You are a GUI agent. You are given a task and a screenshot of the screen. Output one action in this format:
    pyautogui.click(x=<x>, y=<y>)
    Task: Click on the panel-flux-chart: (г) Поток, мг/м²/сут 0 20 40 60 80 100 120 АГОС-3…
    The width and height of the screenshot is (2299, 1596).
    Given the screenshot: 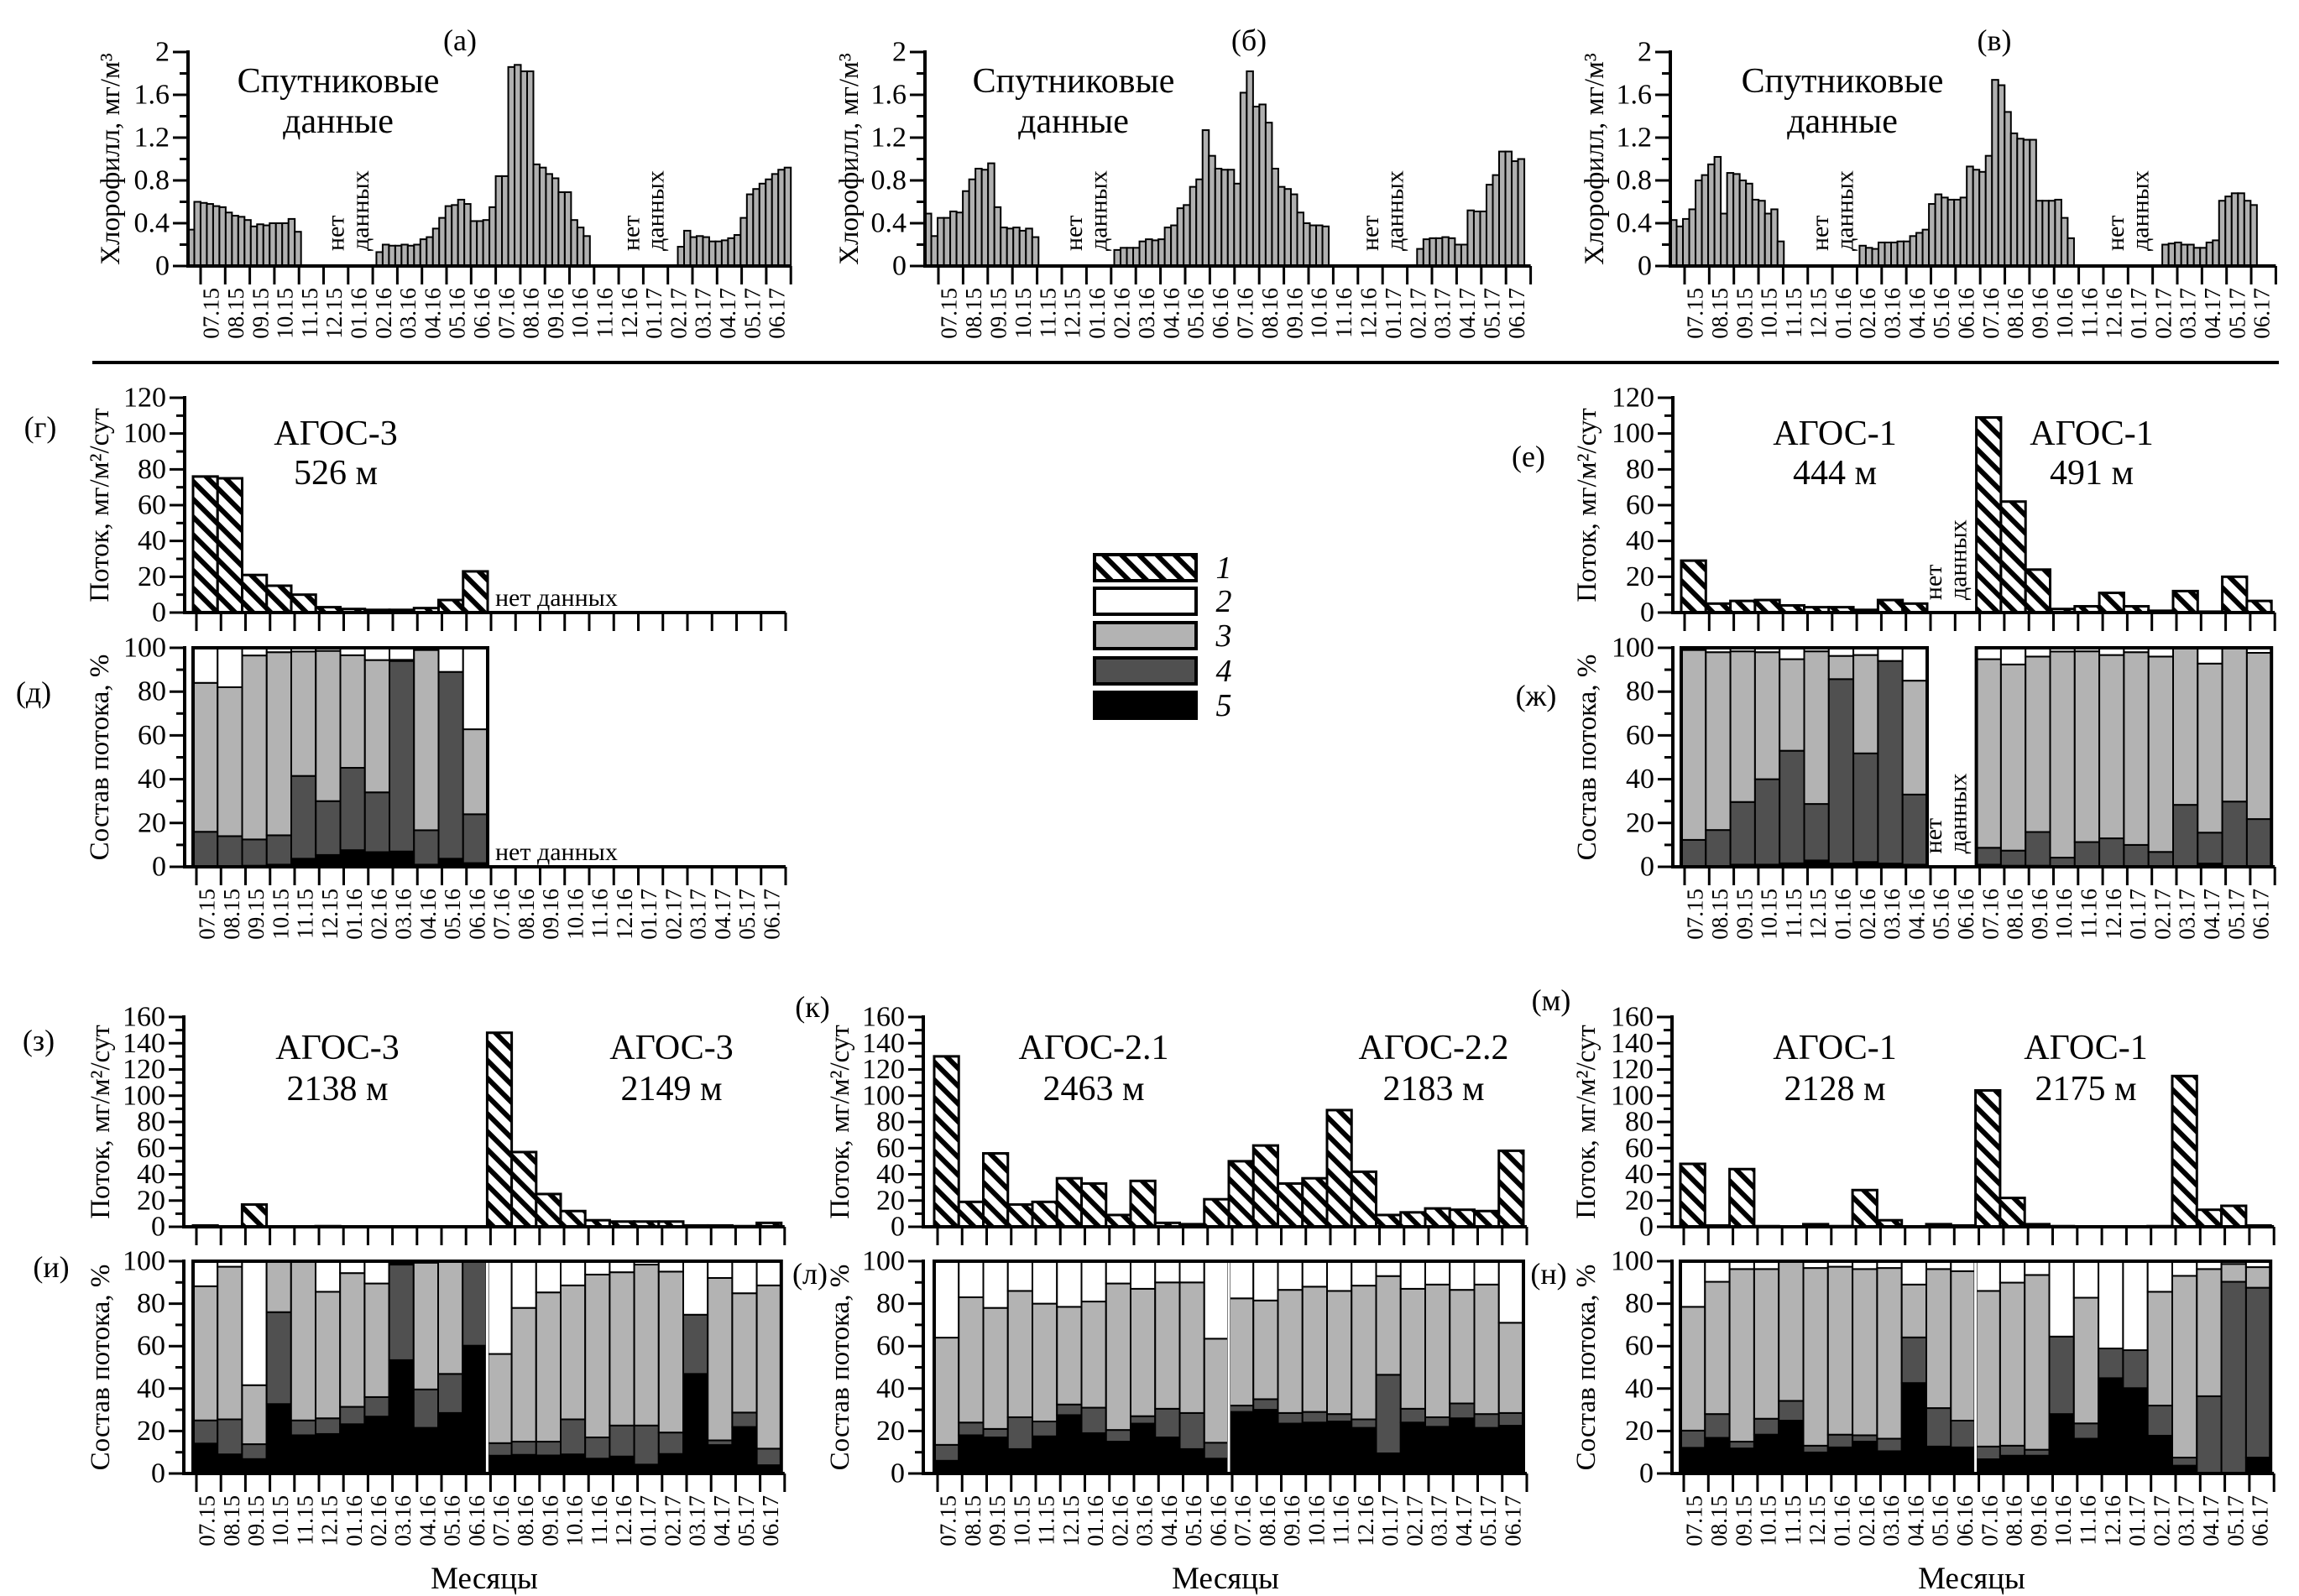 What is the action you would take?
    pyautogui.click(x=406, y=507)
    